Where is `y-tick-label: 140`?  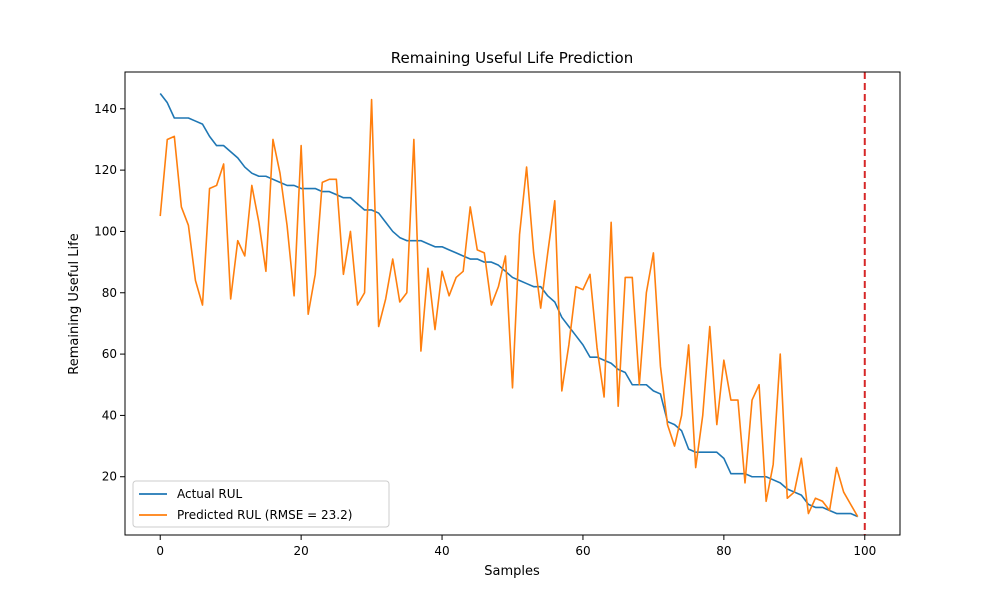 y-tick-label: 140 is located at coordinates (105, 109).